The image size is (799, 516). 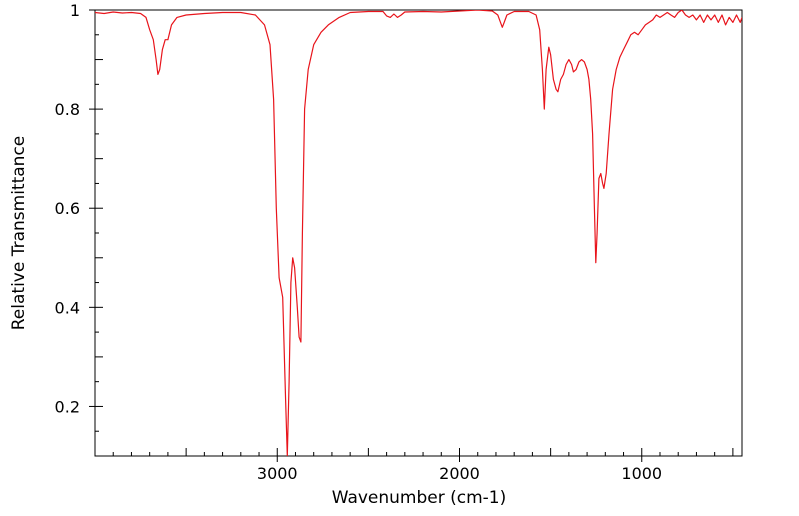 What do you see at coordinates (419, 498) in the screenshot?
I see `x-axis-title: Wavenumber (cm-1)` at bounding box center [419, 498].